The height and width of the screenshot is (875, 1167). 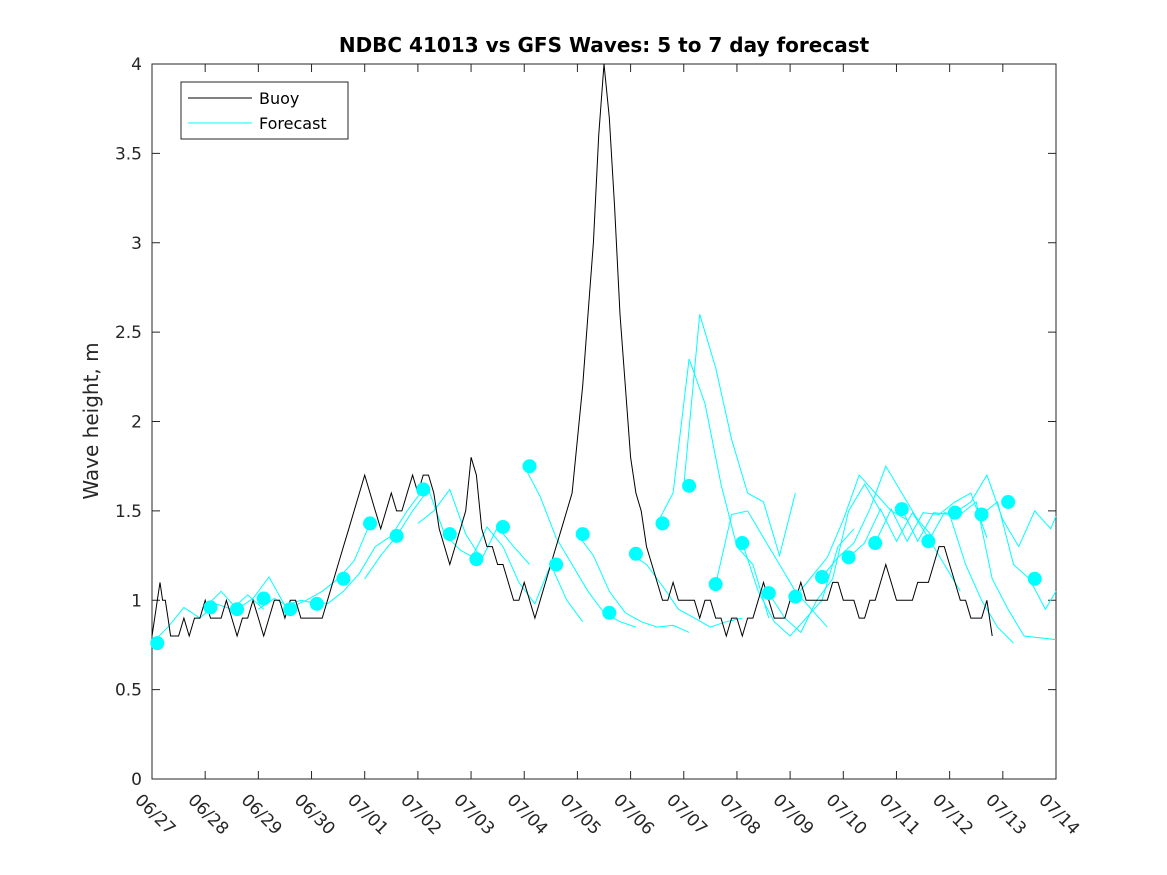 I want to click on y-tick-label: 4, so click(x=136, y=65).